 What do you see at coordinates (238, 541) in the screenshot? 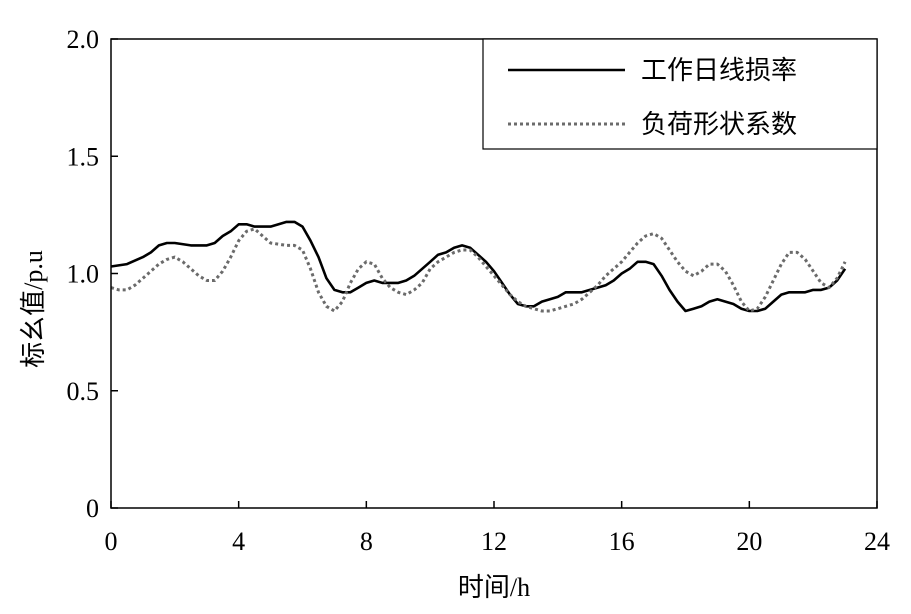
I see `x-tick-label: 4` at bounding box center [238, 541].